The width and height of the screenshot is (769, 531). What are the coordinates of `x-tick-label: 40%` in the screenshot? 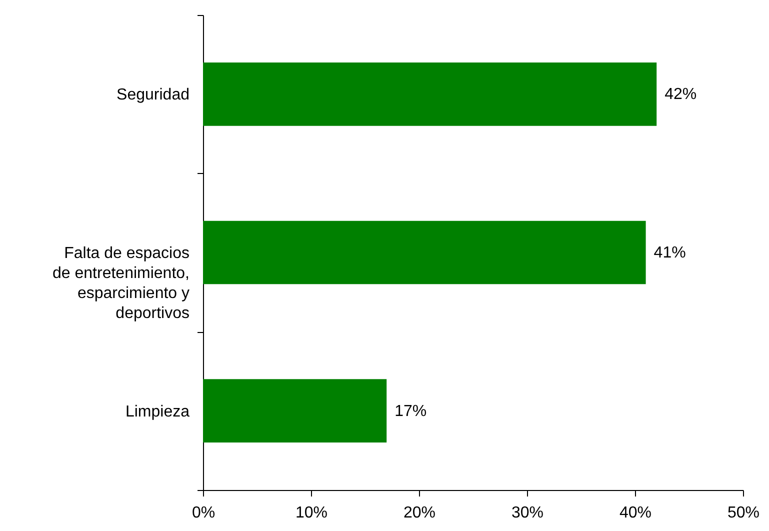 It's located at (635, 513).